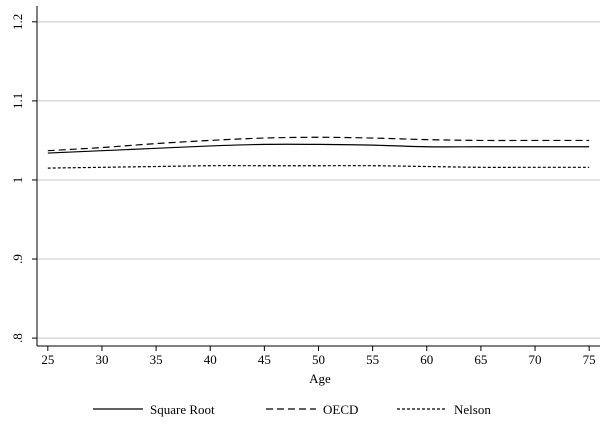  What do you see at coordinates (318, 148) in the screenshot?
I see `series-line-square-root` at bounding box center [318, 148].